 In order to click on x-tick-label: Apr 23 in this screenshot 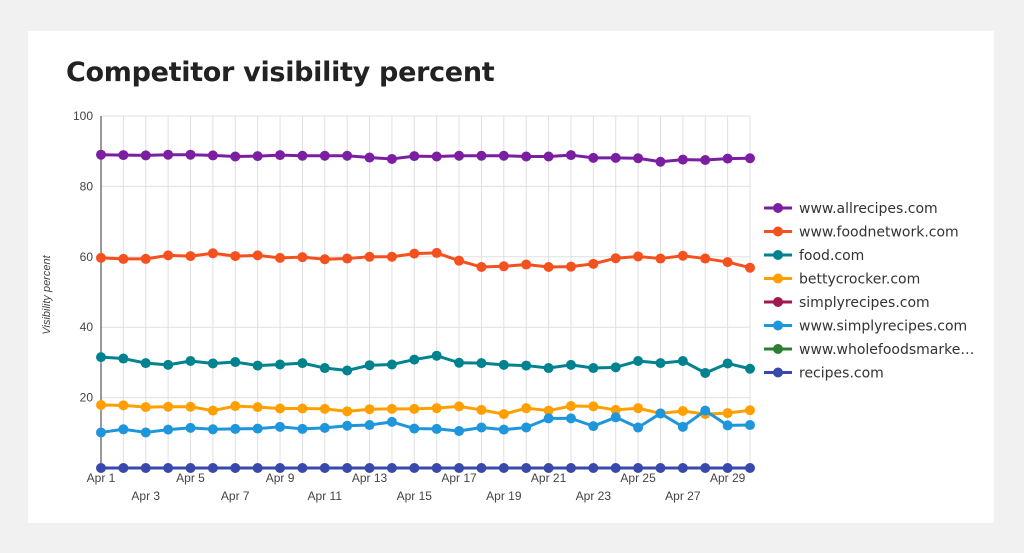, I will do `click(594, 496)`.